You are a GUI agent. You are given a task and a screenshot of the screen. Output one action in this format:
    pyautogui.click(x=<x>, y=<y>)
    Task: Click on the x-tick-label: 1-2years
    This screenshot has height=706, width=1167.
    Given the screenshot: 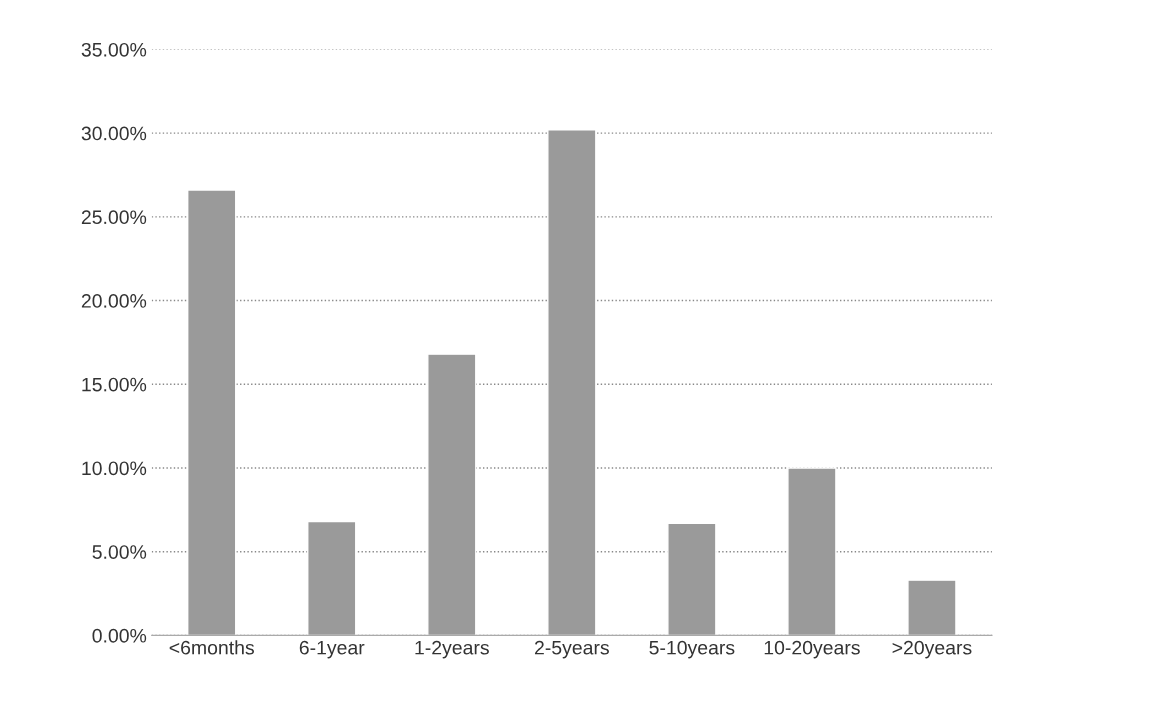 What is the action you would take?
    pyautogui.click(x=452, y=649)
    